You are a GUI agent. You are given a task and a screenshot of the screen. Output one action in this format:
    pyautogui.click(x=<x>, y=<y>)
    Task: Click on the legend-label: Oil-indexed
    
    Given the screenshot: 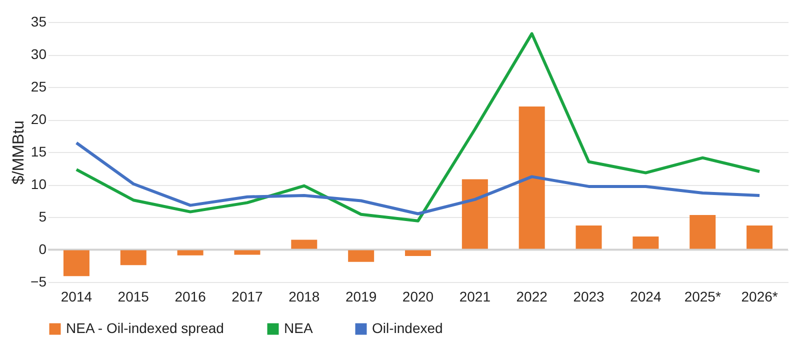 What is the action you would take?
    pyautogui.click(x=407, y=328)
    